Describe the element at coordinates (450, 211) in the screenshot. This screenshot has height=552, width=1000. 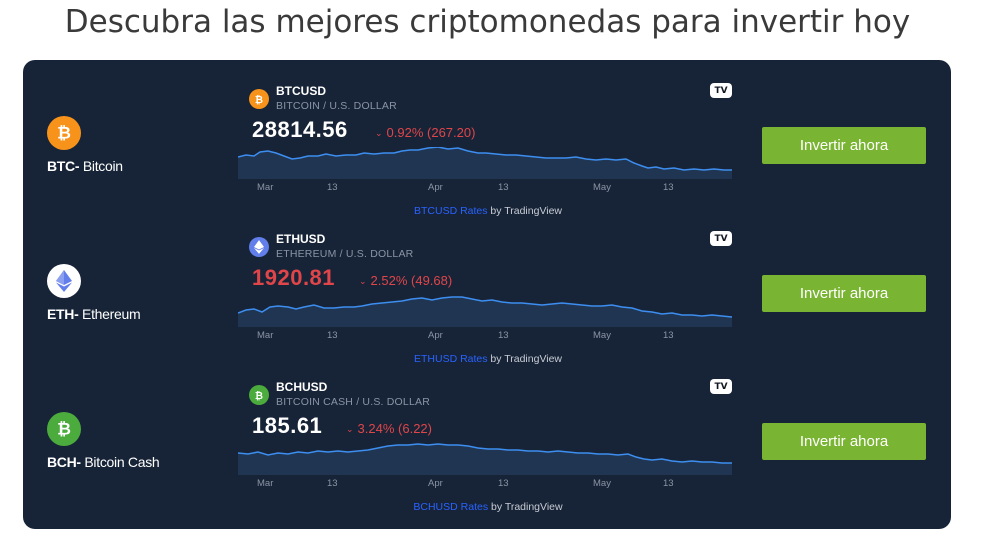
I see `rates-link: BTCUSD Rates` at that location.